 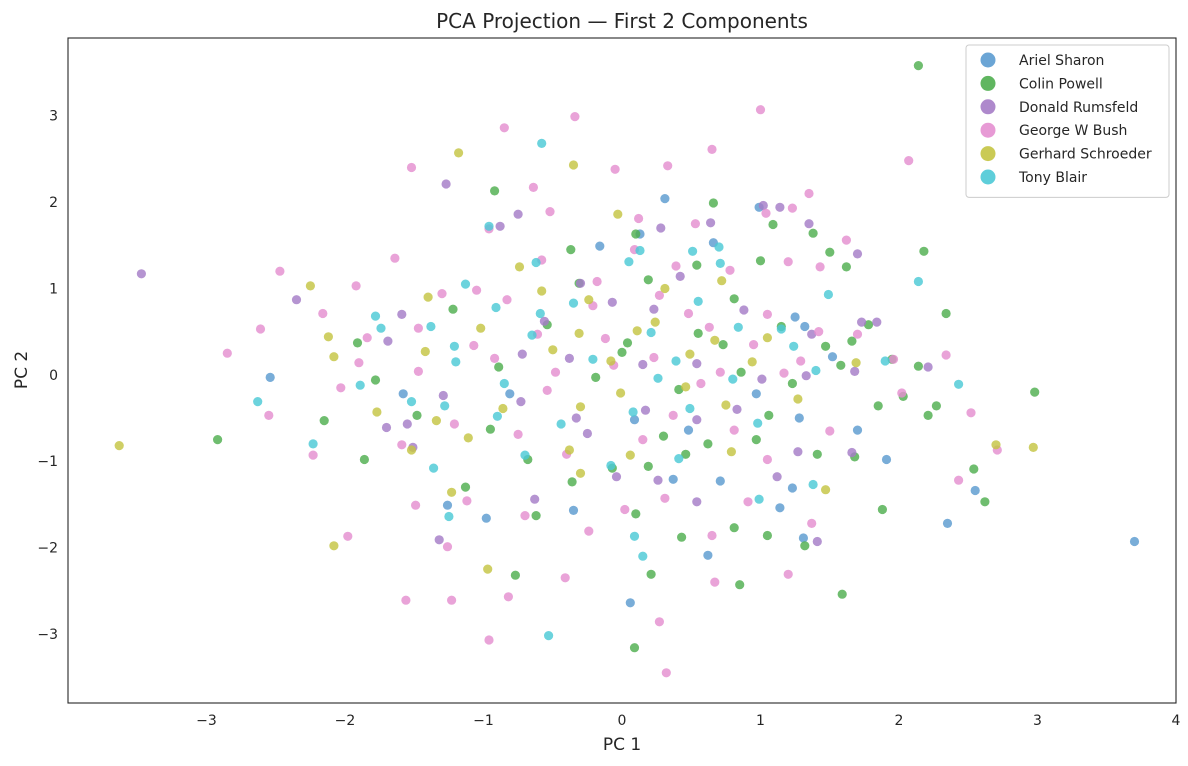 I want to click on x-tick-label: 0, so click(x=622, y=721).